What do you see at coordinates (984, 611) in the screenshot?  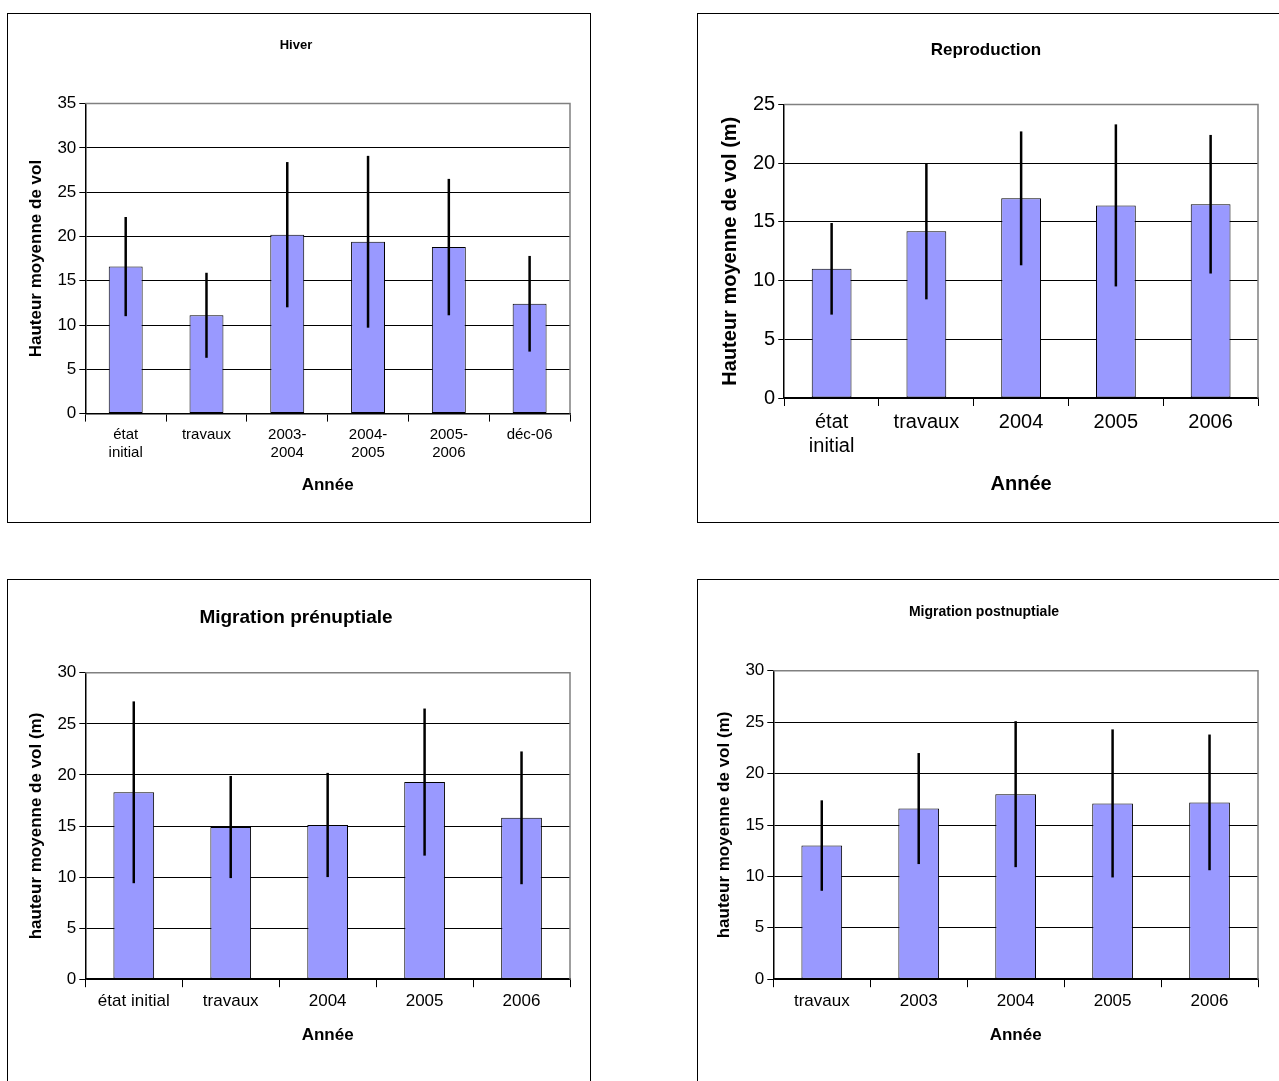 I see `chart-title: Migration postnuptiale` at bounding box center [984, 611].